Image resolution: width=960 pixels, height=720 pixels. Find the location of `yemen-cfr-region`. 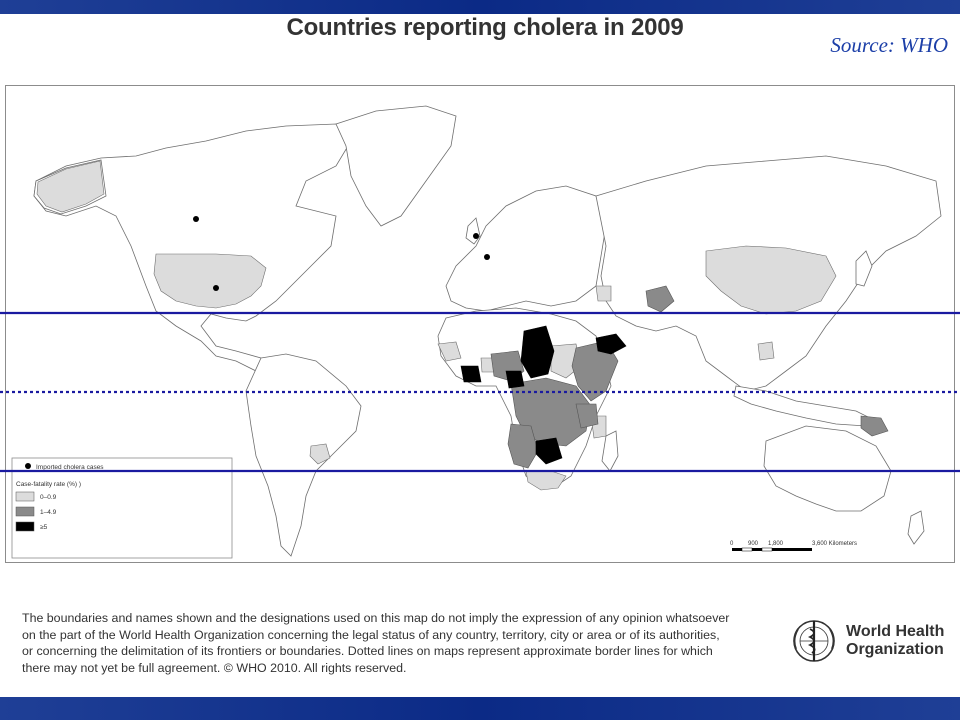

yemen-cfr-region is located at coordinates (611, 344).